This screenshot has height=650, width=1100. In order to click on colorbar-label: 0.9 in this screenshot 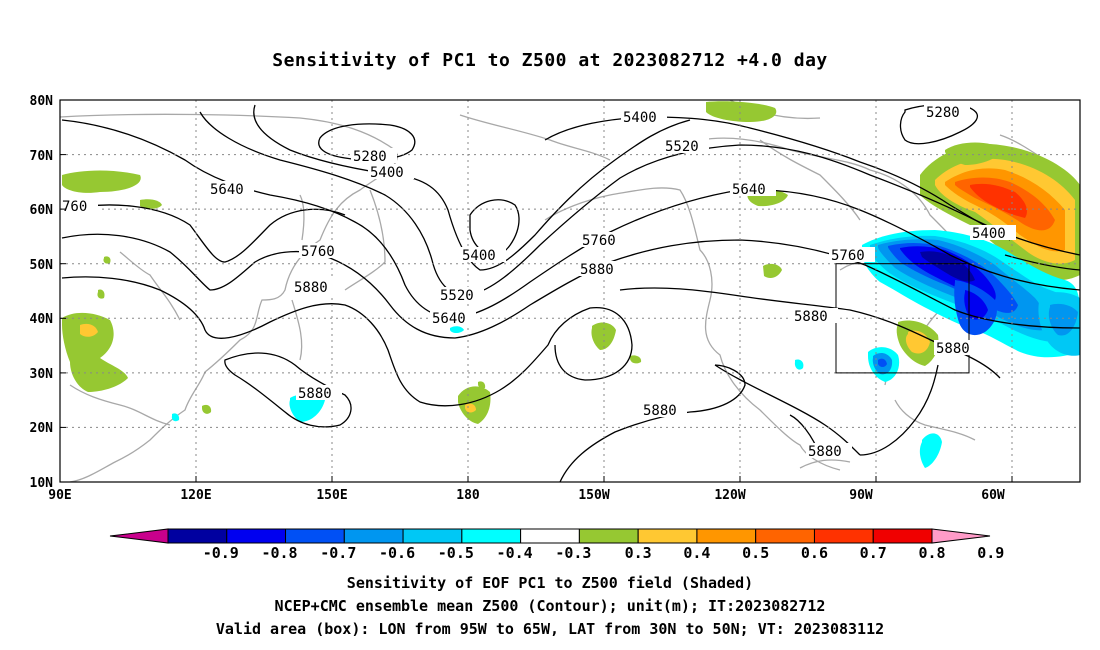, I will do `click(990, 553)`.